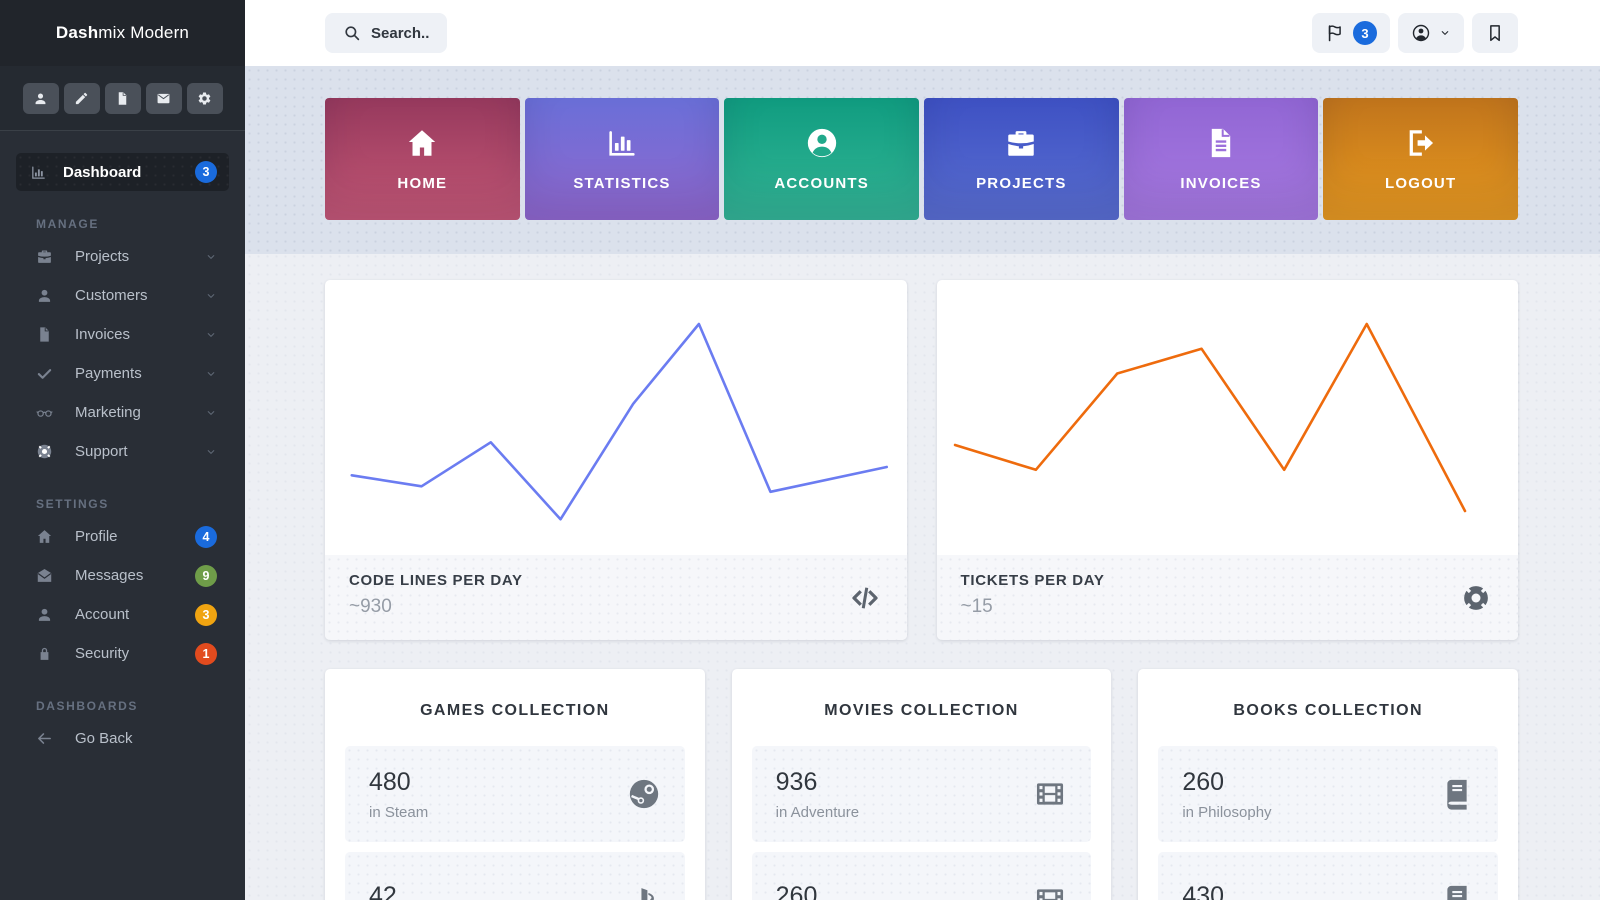  What do you see at coordinates (821, 183) in the screenshot?
I see `tile-label: ACCOUNTS` at bounding box center [821, 183].